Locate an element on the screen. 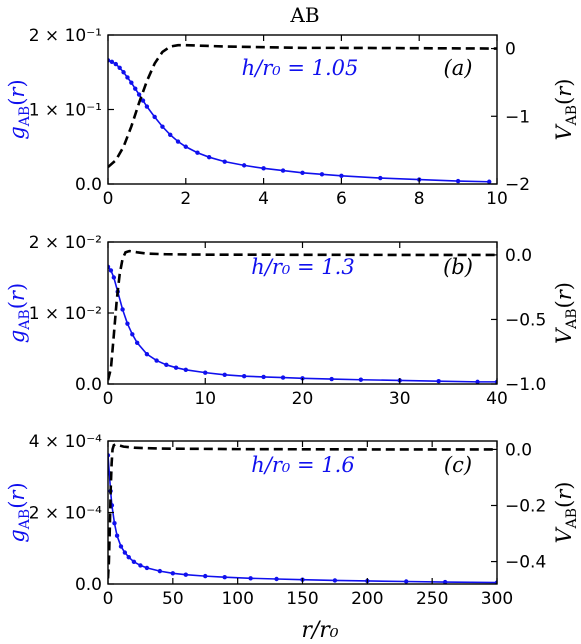 The width and height of the screenshot is (581, 644). right-y-tick-label: −0.2 is located at coordinates (525, 506).